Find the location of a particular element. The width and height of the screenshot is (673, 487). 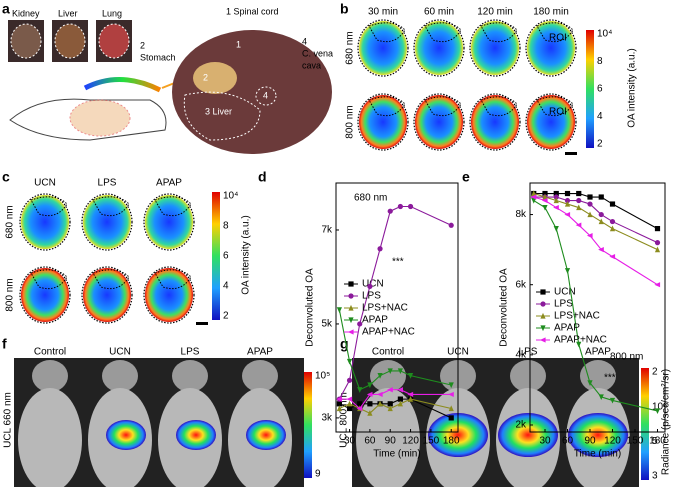

signal is located at coordinates (458, 435).